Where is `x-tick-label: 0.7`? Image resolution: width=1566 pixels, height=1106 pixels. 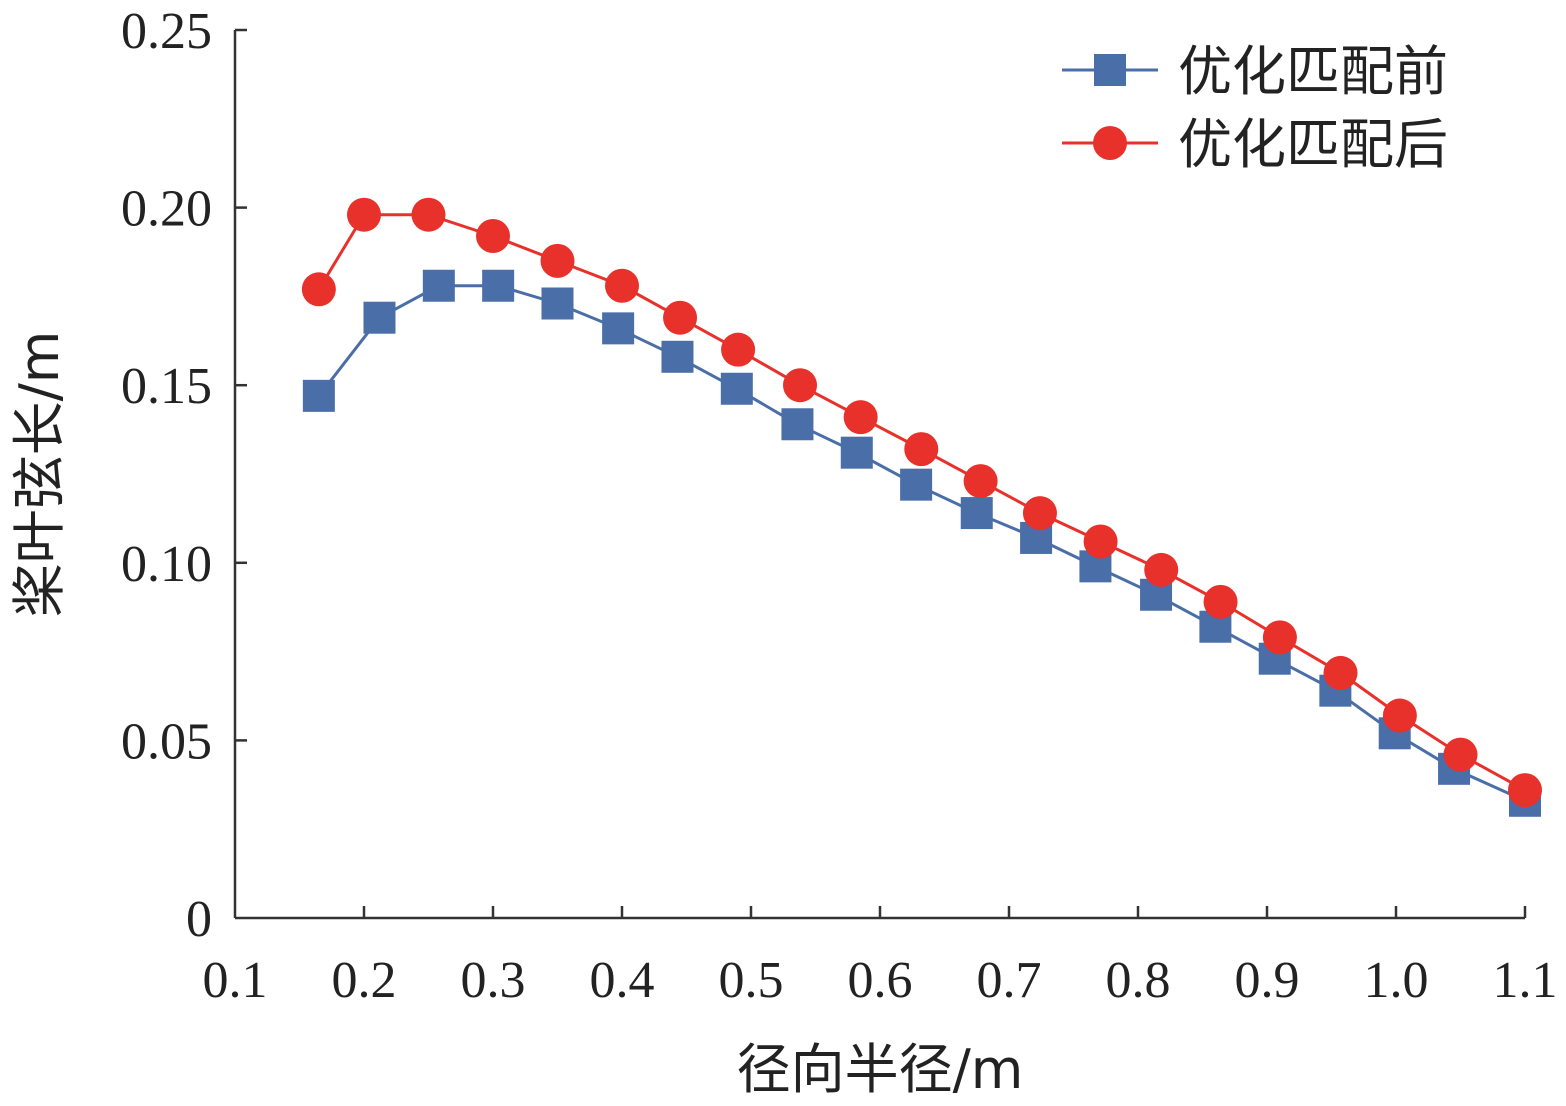 x-tick-label: 0.7 is located at coordinates (1009, 980).